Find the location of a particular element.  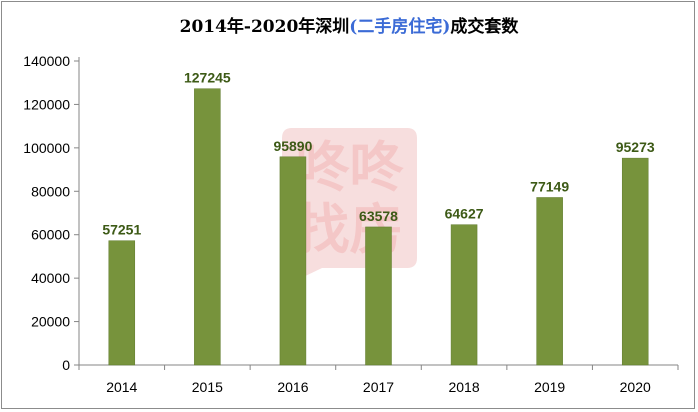

chart-title-part-1: 2014年-2020年深圳 is located at coordinates (264, 27).